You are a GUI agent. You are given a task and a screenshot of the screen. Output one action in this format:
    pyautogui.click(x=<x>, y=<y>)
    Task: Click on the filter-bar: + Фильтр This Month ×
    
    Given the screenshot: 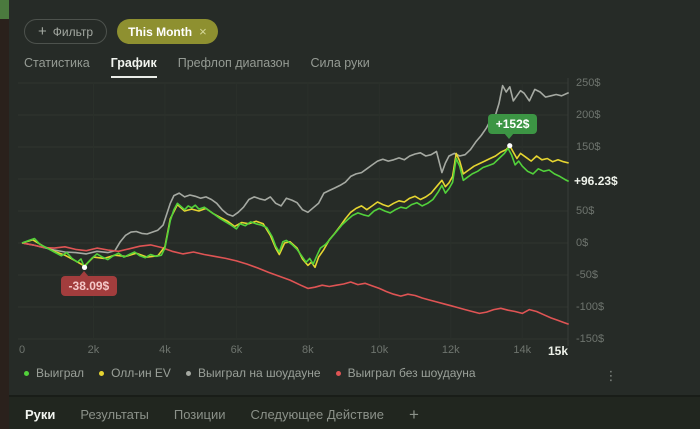 What is the action you would take?
    pyautogui.click(x=121, y=31)
    